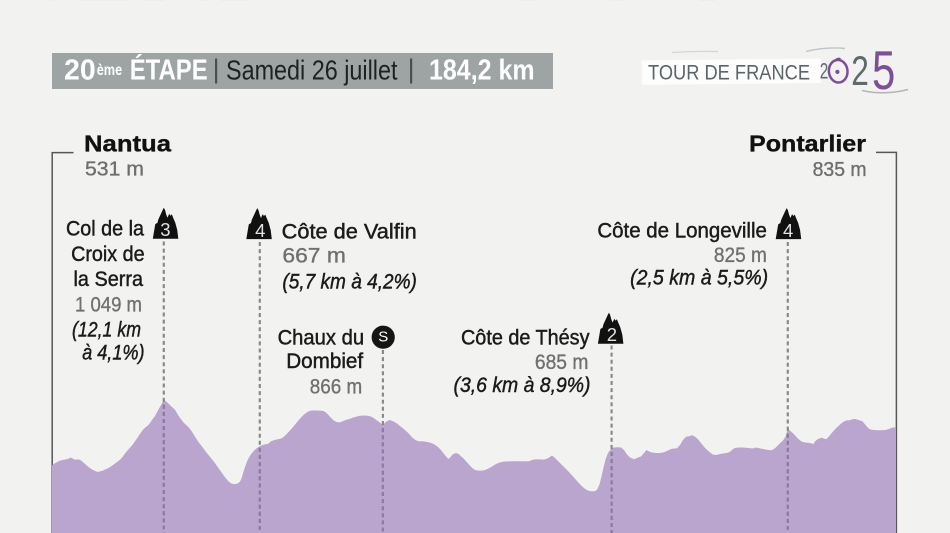 This screenshot has height=533, width=950. What do you see at coordinates (165, 229) in the screenshot?
I see `svg-text: 3` at bounding box center [165, 229].